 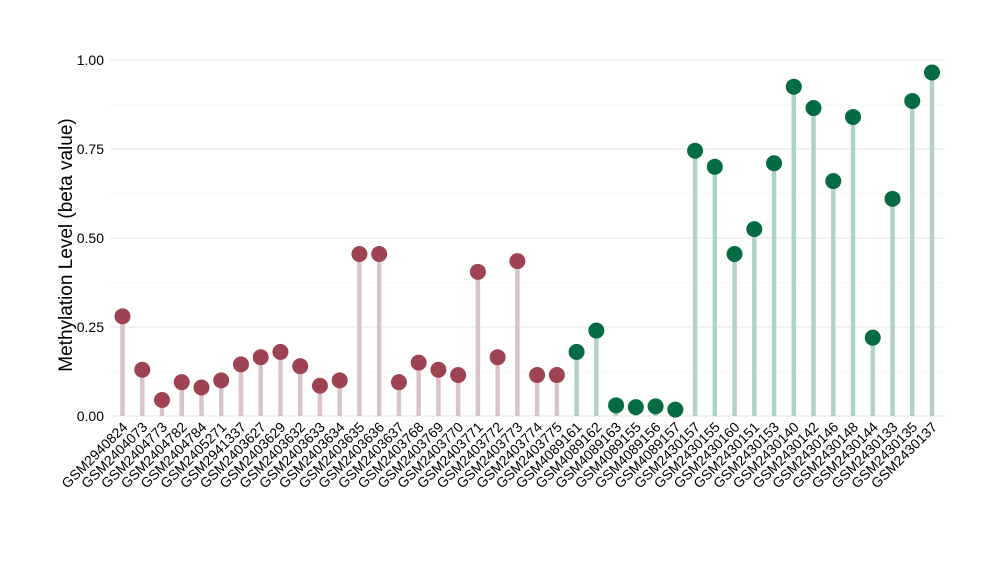 I want to click on y-tick-label: 0.00, so click(x=90, y=416).